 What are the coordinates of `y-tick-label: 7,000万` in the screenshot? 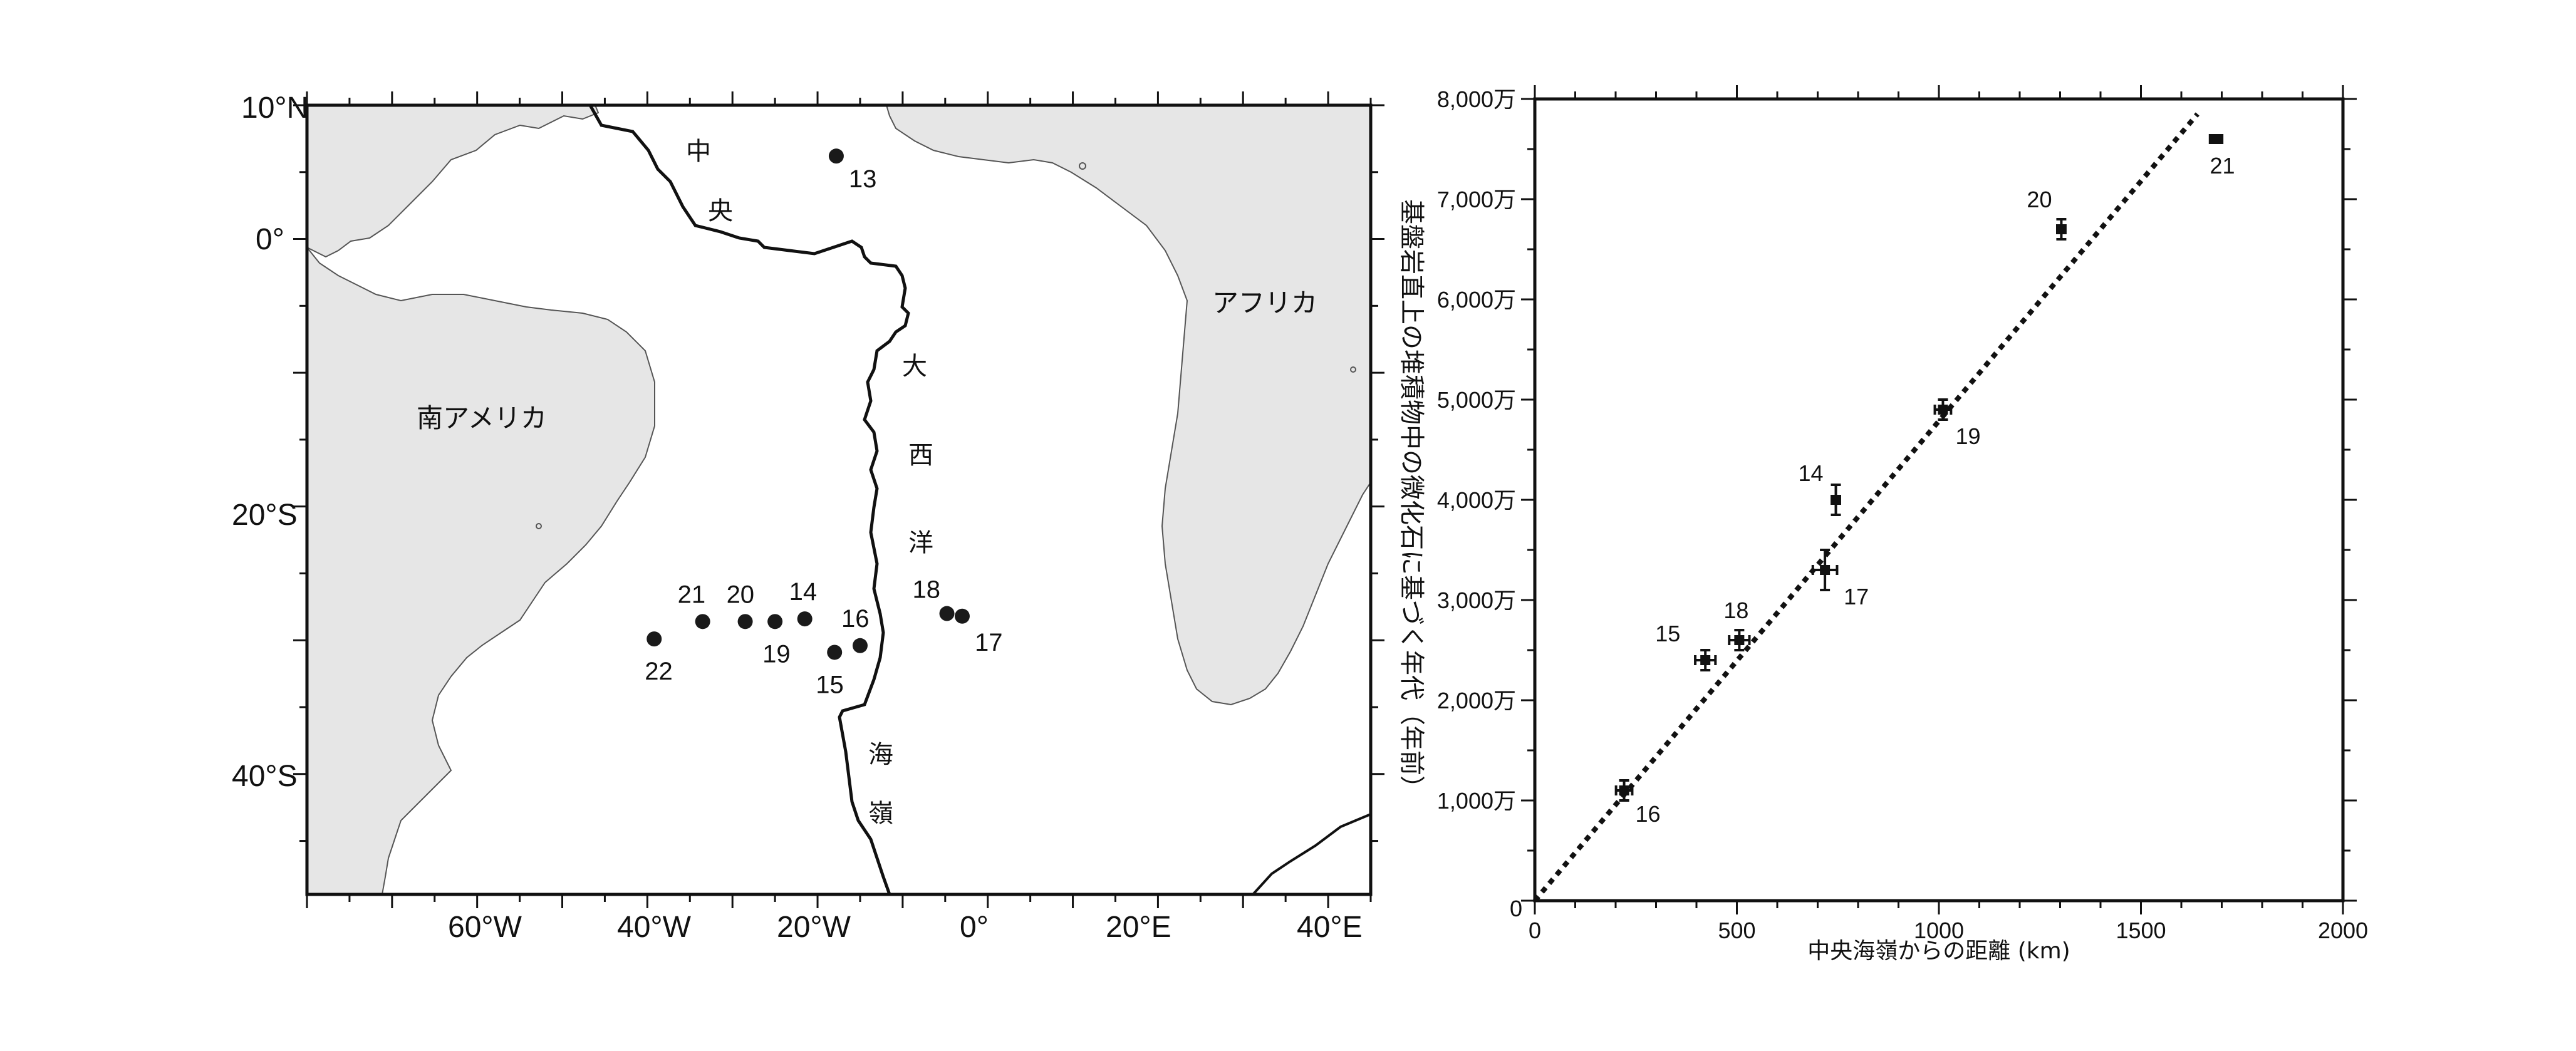 It's located at (1476, 199).